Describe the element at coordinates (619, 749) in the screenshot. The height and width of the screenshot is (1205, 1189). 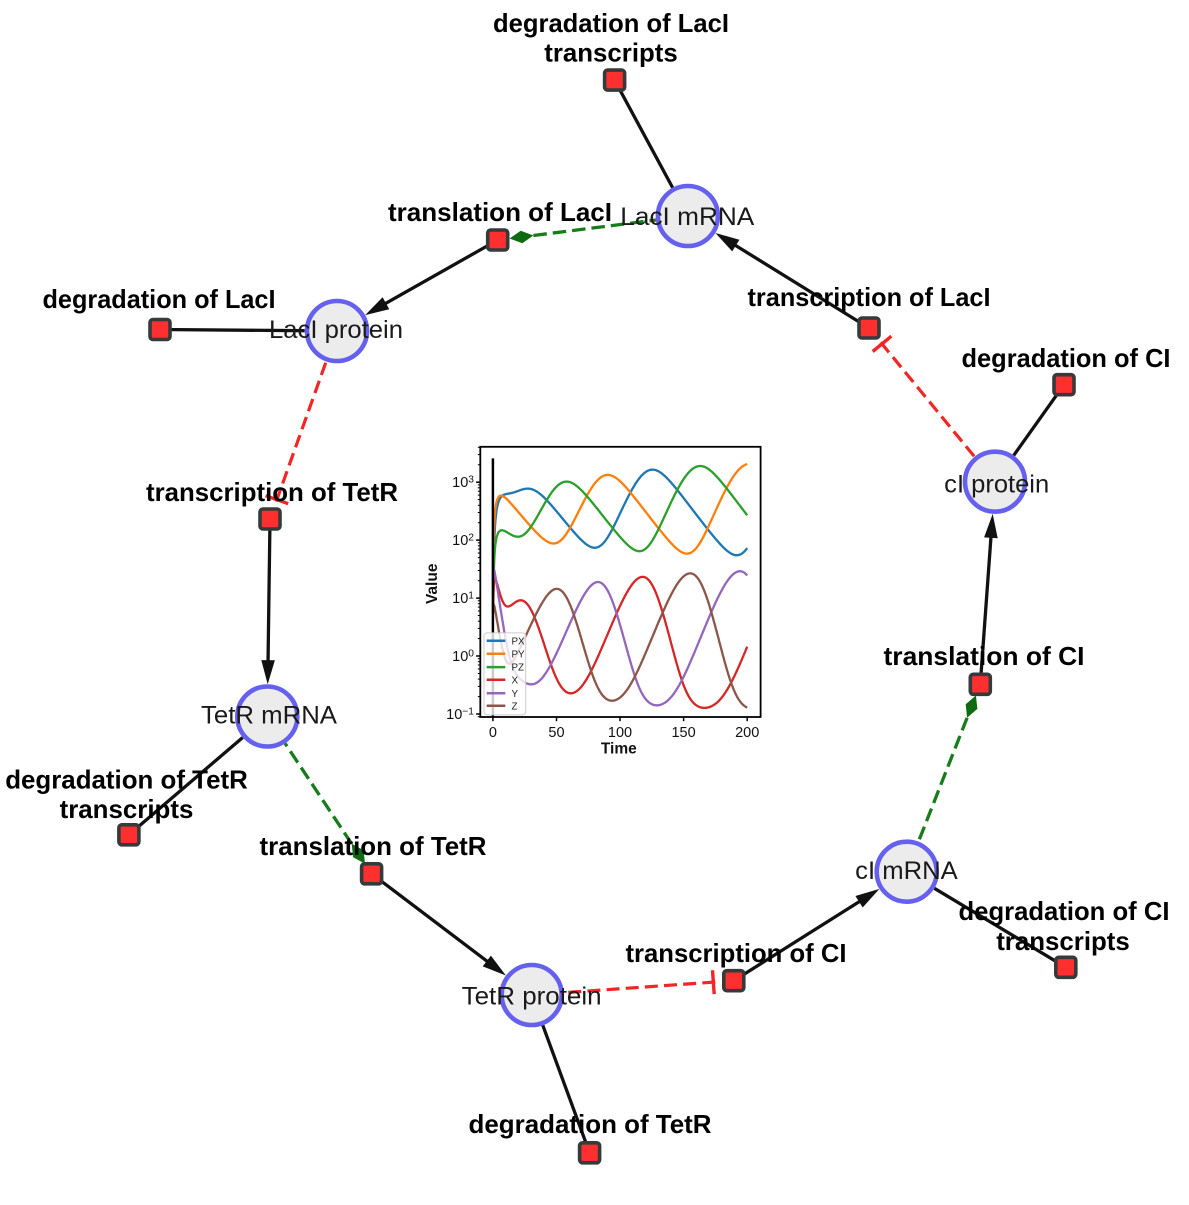
I see `svg-text: Time` at that location.